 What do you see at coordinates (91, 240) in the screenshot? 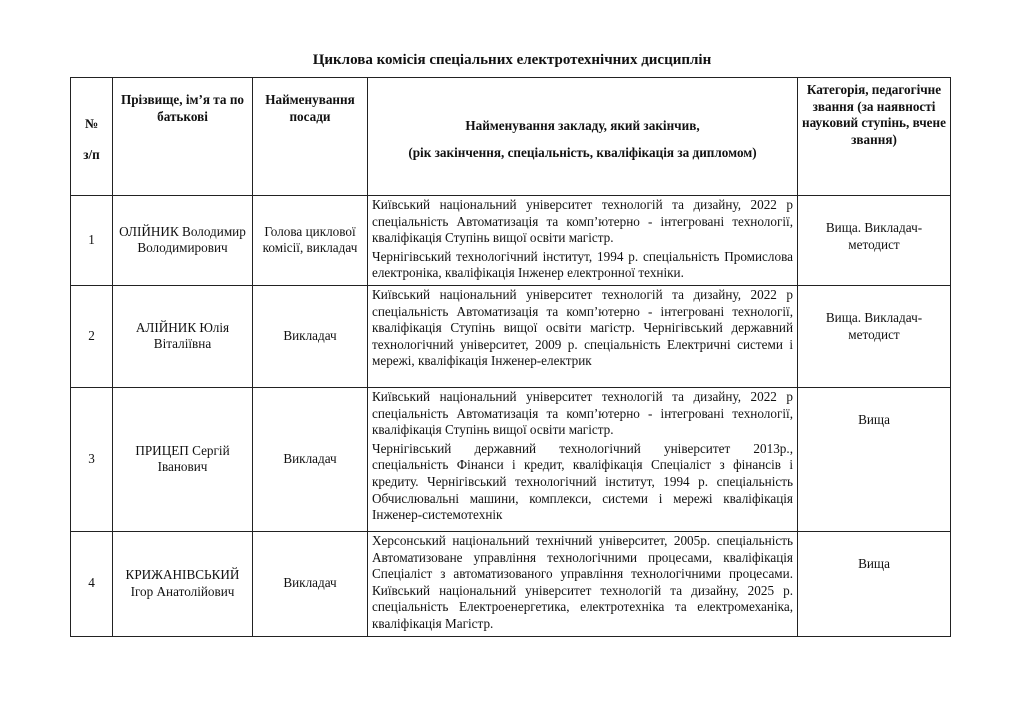
I see `row-number: 1` at bounding box center [91, 240].